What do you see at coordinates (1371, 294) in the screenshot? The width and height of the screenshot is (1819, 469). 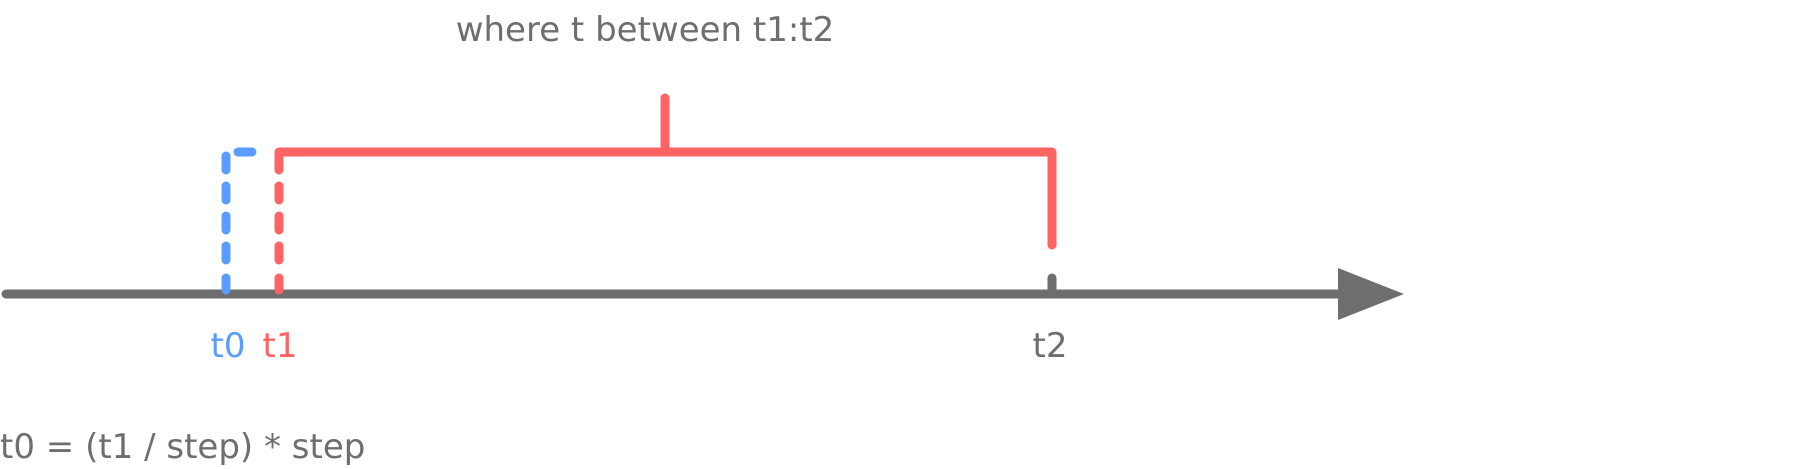 I see `time-axis-arrowhead` at bounding box center [1371, 294].